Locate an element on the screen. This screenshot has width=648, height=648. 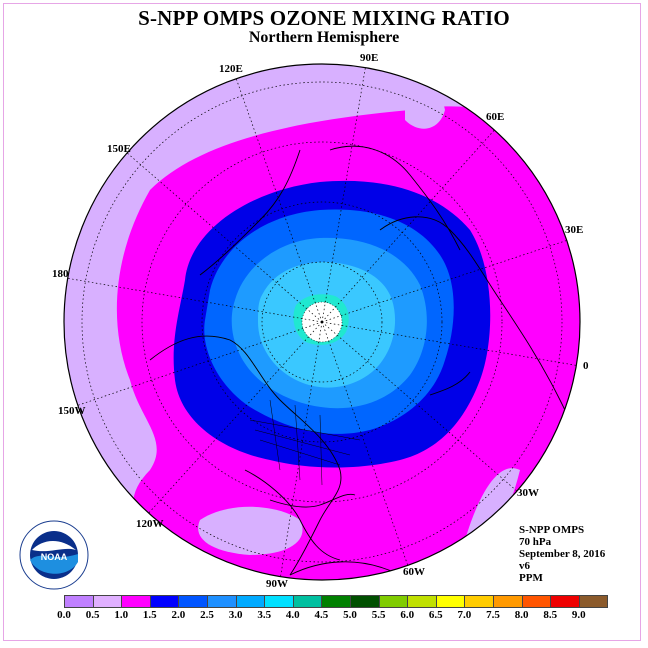
lon-label-120w: 120W is located at coordinates (150, 524).